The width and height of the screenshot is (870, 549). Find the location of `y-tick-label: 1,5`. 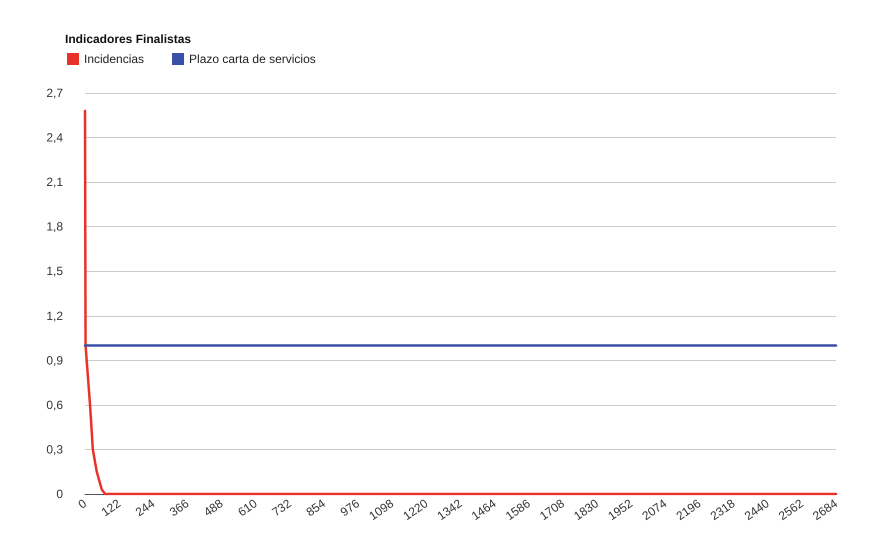

y-tick-label: 1,5 is located at coordinates (55, 271).